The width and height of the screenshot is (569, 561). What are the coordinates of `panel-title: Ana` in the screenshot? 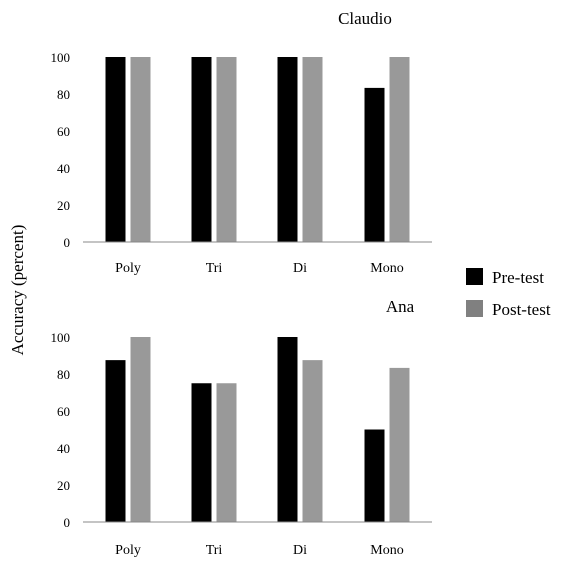 It's located at (400, 306).